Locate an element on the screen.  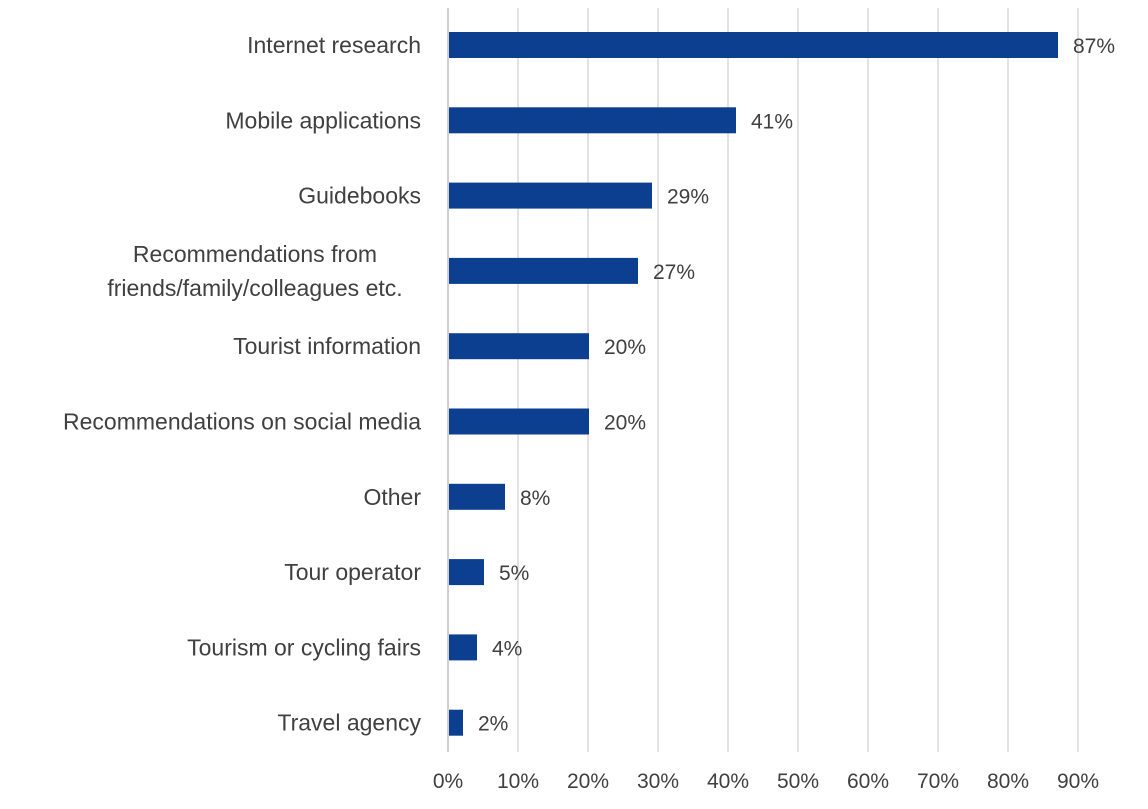
data-label: 29% is located at coordinates (688, 197).